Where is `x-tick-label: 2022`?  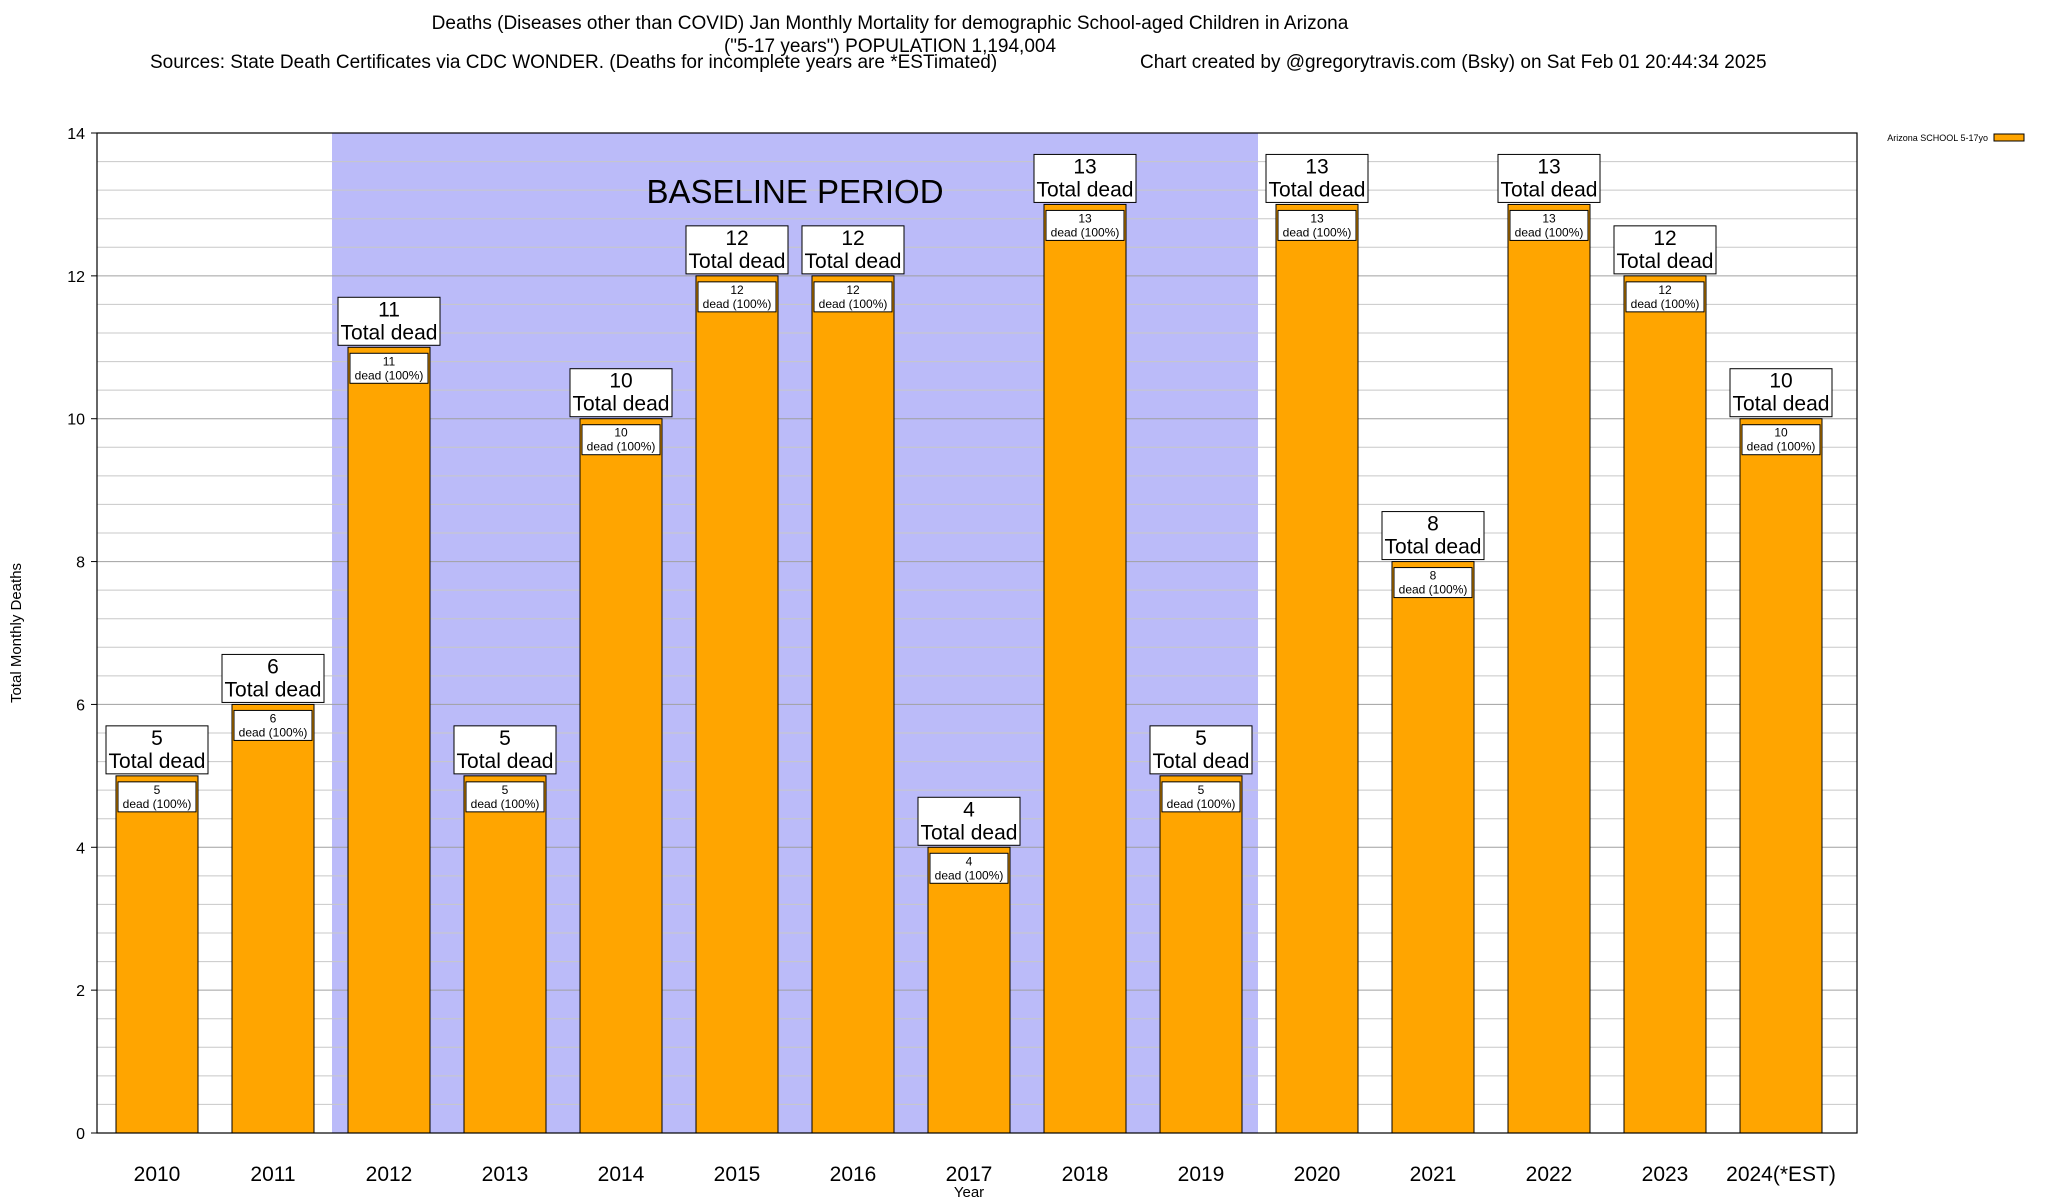
x-tick-label: 2022 is located at coordinates (1549, 1174).